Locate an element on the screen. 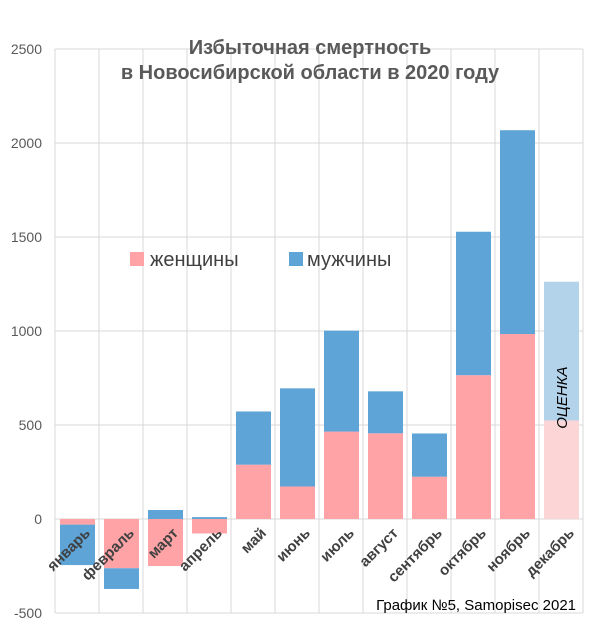 The image size is (604, 627). footer-credit: График №5, Samopisec 2021 is located at coordinates (476, 605).